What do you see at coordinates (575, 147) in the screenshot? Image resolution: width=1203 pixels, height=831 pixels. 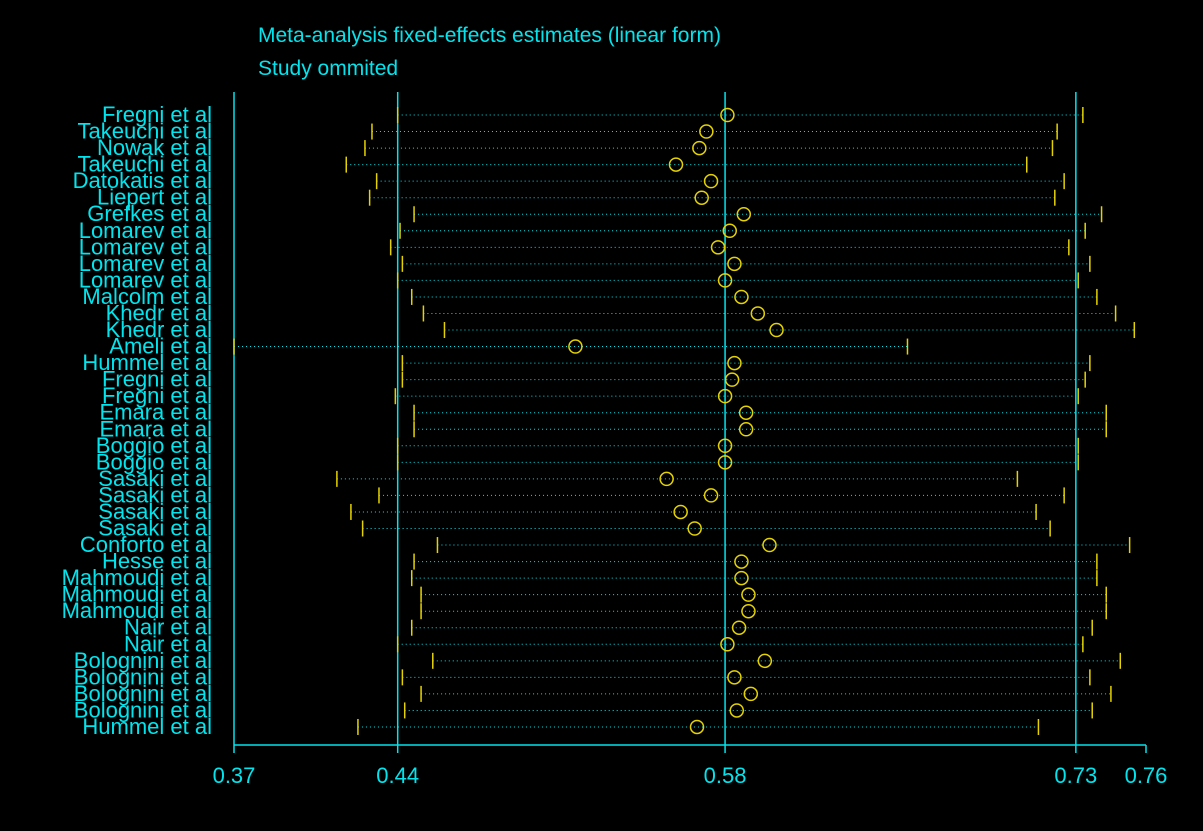 I see `study-row: Nowak et al` at bounding box center [575, 147].